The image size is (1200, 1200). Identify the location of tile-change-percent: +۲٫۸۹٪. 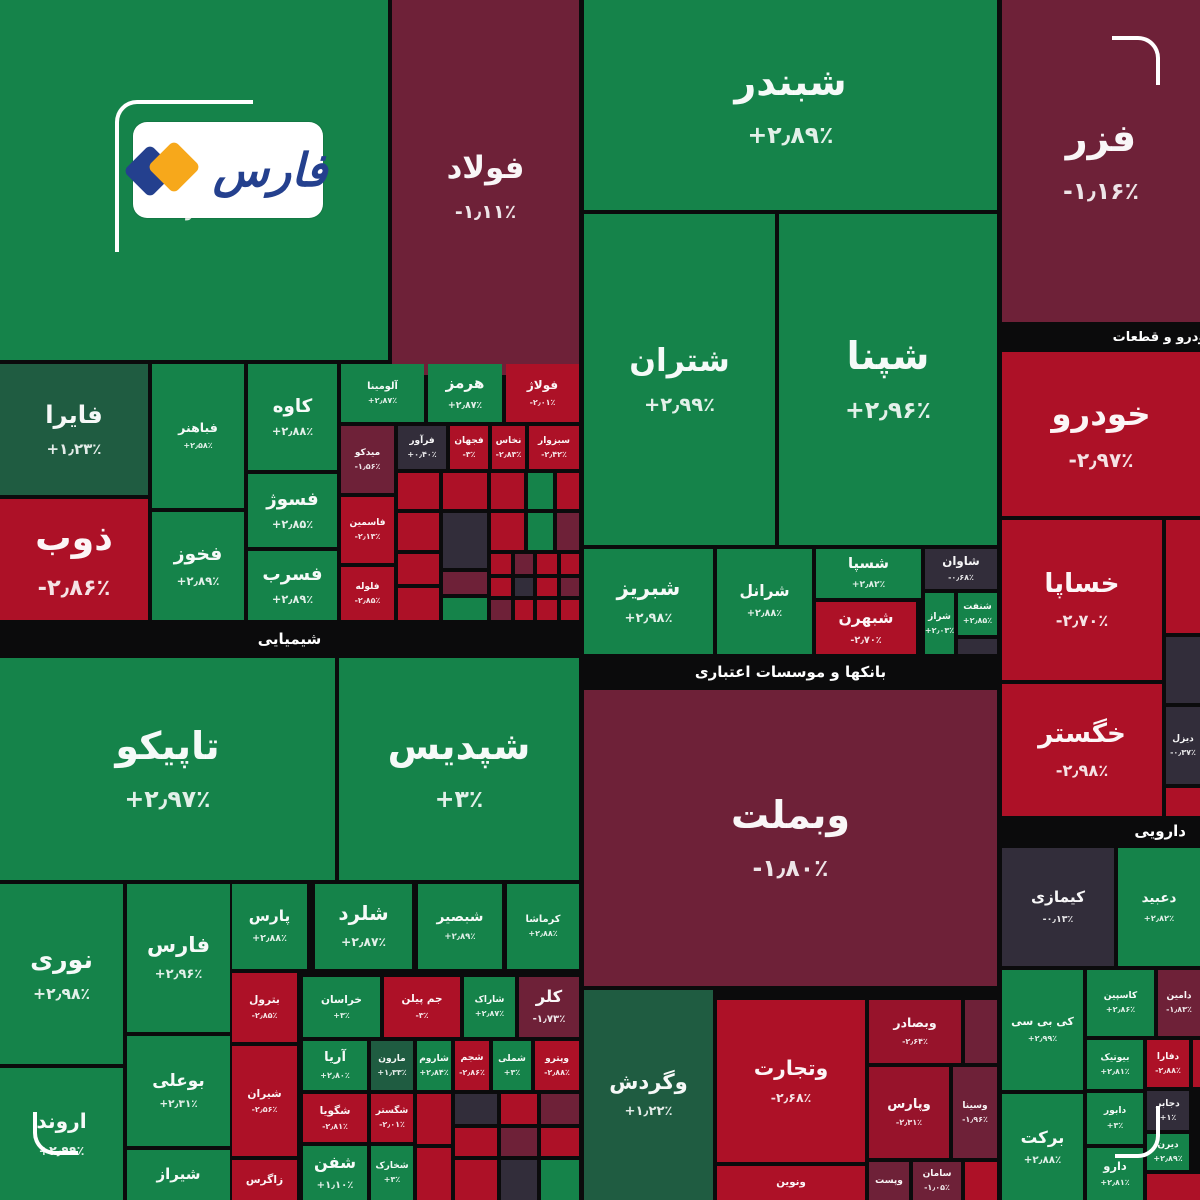
(292, 600).